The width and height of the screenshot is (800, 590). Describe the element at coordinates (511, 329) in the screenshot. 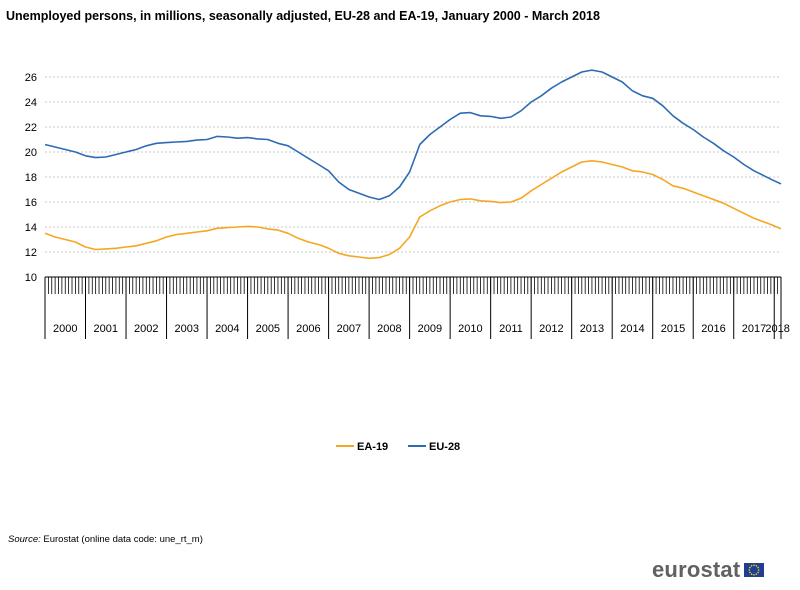

I see `x-tick-label: 2011` at that location.